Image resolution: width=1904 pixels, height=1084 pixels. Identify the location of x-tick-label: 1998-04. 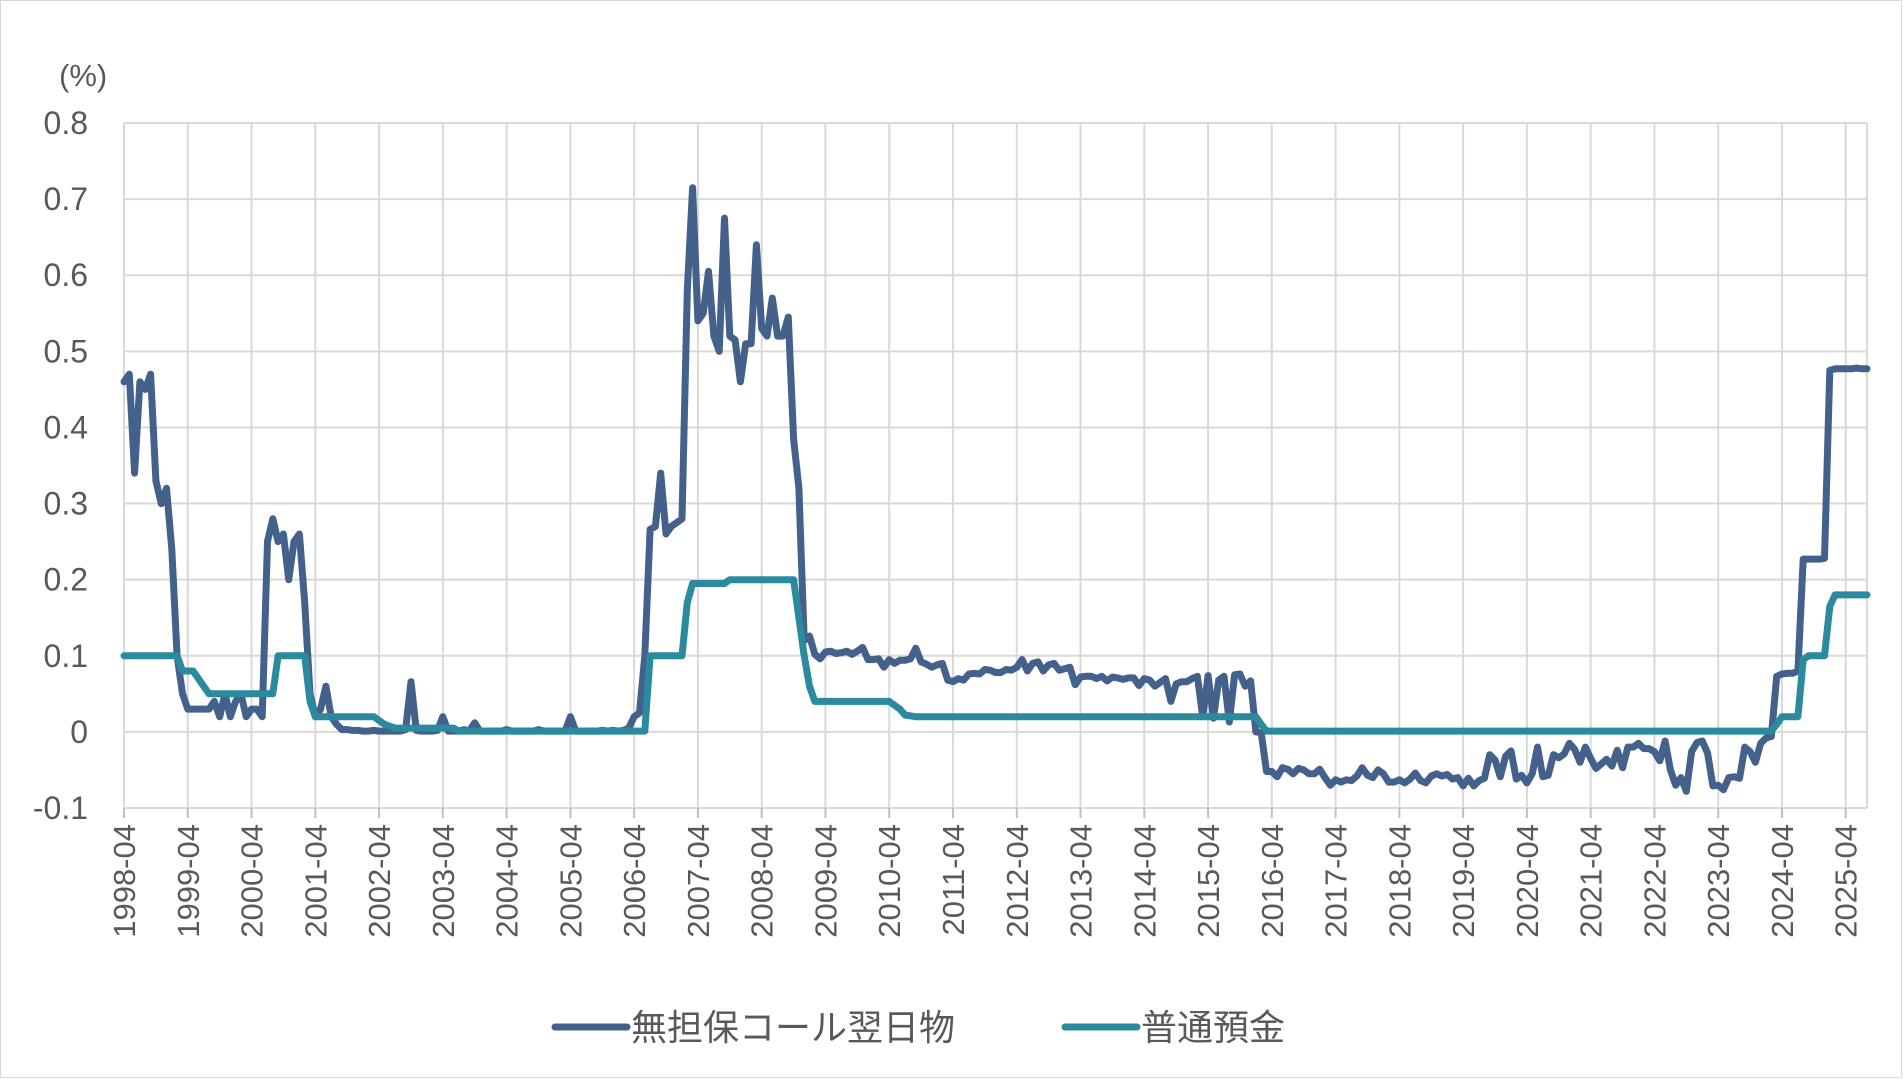
(124, 881).